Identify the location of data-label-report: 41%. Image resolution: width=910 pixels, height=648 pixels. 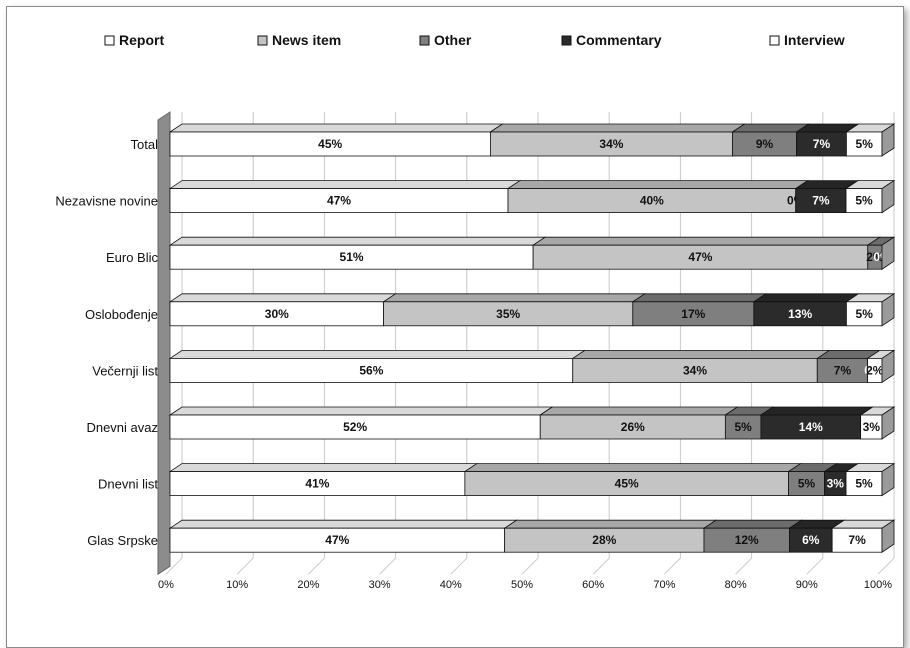
(317, 484).